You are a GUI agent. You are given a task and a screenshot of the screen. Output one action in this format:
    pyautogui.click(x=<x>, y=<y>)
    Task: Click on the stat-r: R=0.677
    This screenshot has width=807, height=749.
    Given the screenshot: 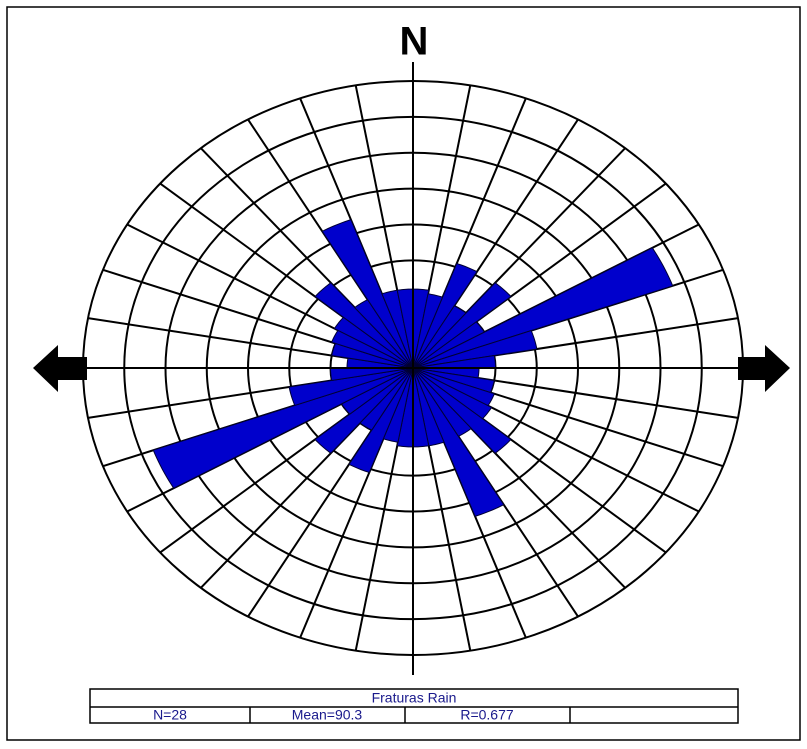 What is the action you would take?
    pyautogui.click(x=487, y=715)
    